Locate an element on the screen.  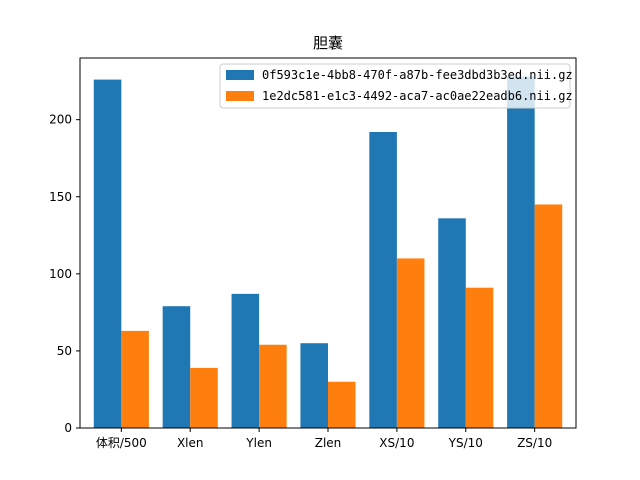
x-tick-label-3: Zlen is located at coordinates (328, 443).